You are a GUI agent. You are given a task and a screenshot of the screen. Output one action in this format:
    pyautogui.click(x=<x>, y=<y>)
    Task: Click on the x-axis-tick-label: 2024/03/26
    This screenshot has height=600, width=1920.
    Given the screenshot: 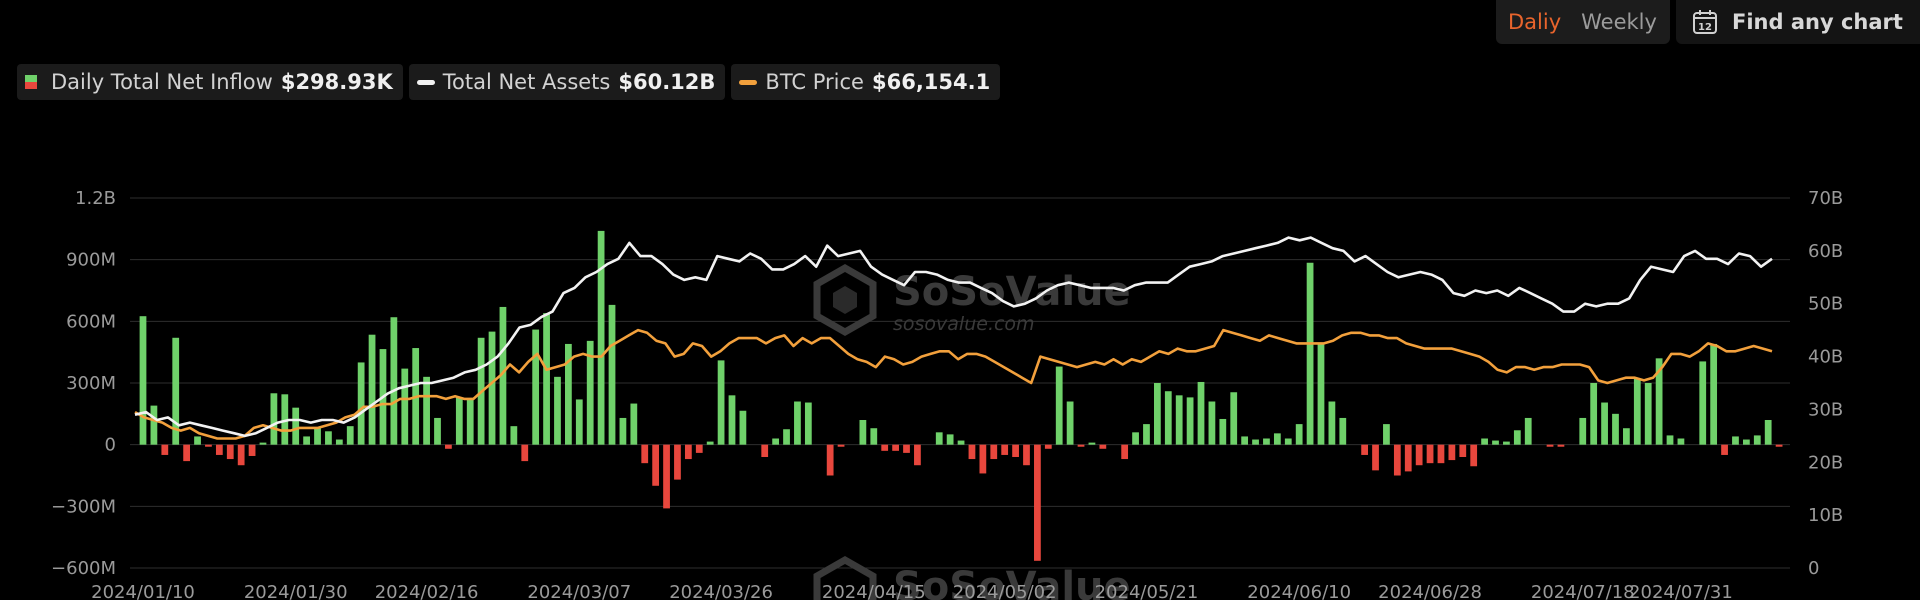 What is the action you would take?
    pyautogui.click(x=721, y=591)
    